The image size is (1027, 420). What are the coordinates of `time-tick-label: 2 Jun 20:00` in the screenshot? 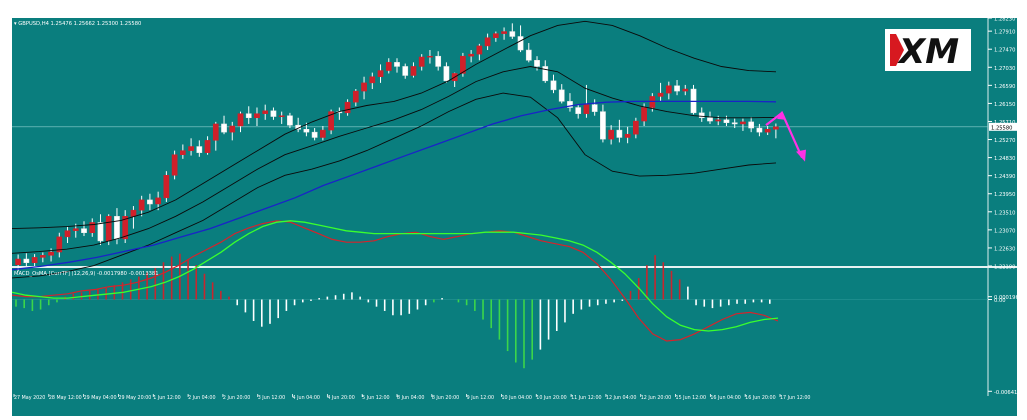 It's located at (236, 398).